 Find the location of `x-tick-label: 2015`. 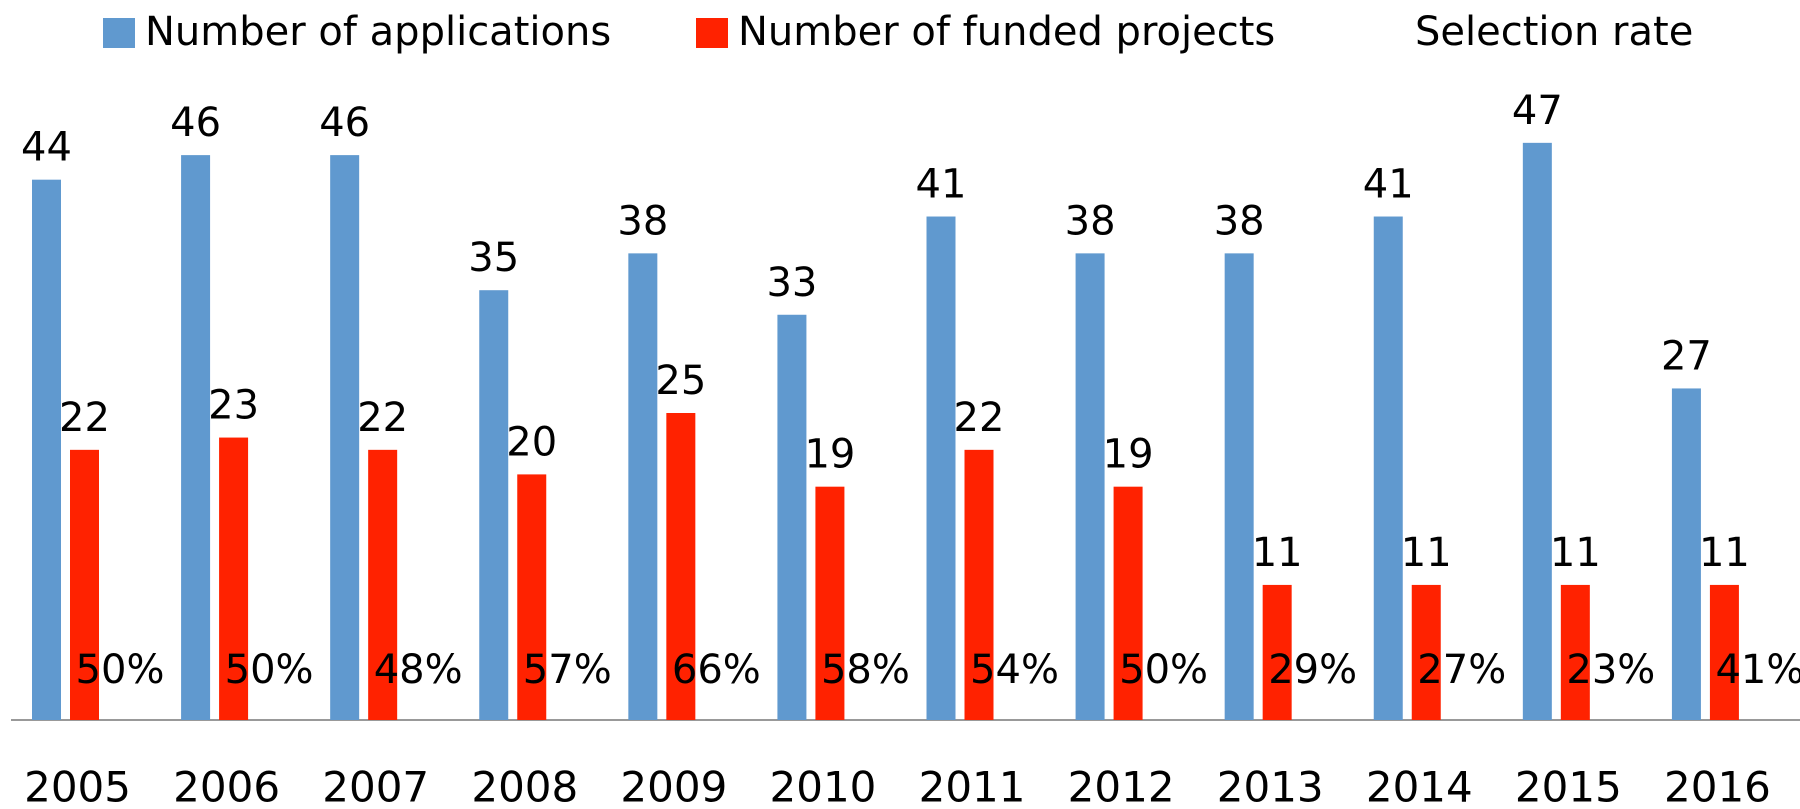

x-tick-label: 2015 is located at coordinates (1568, 786).